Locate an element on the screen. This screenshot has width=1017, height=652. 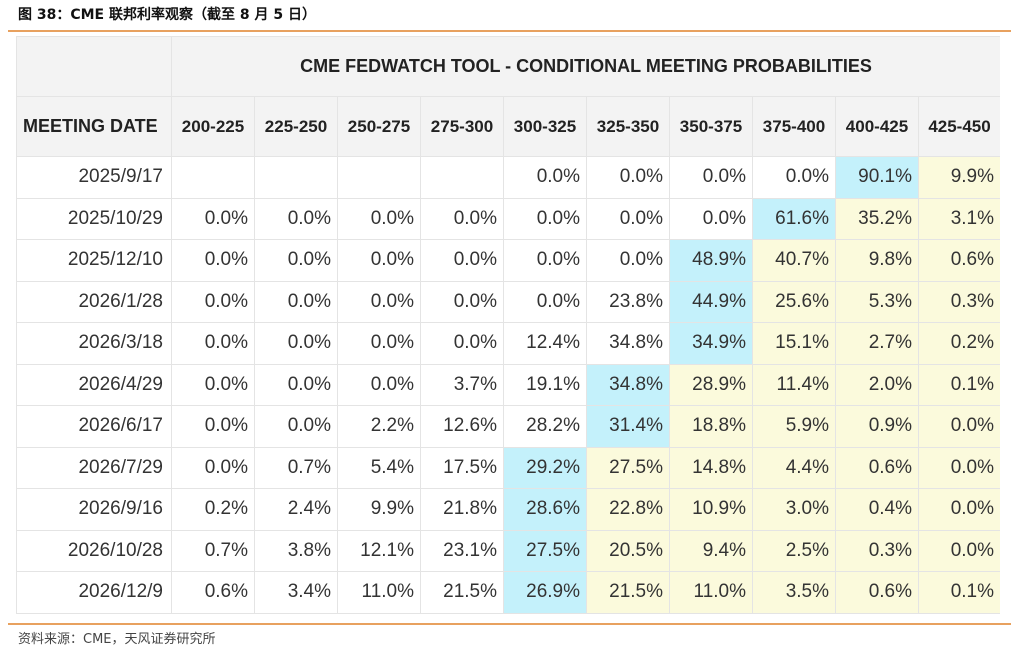
top-rule is located at coordinates (509, 31).